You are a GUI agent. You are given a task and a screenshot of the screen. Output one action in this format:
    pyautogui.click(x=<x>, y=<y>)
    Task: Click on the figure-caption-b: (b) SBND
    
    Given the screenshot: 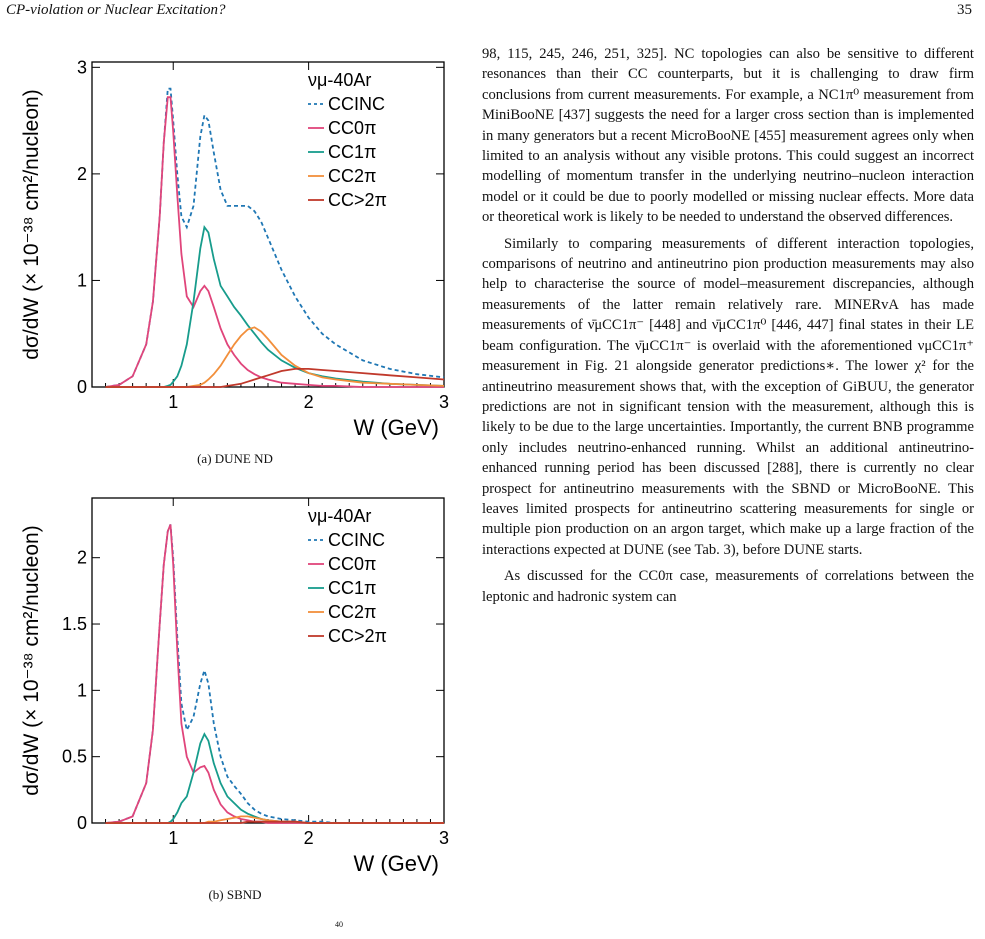 What is the action you would take?
    pyautogui.click(x=235, y=894)
    